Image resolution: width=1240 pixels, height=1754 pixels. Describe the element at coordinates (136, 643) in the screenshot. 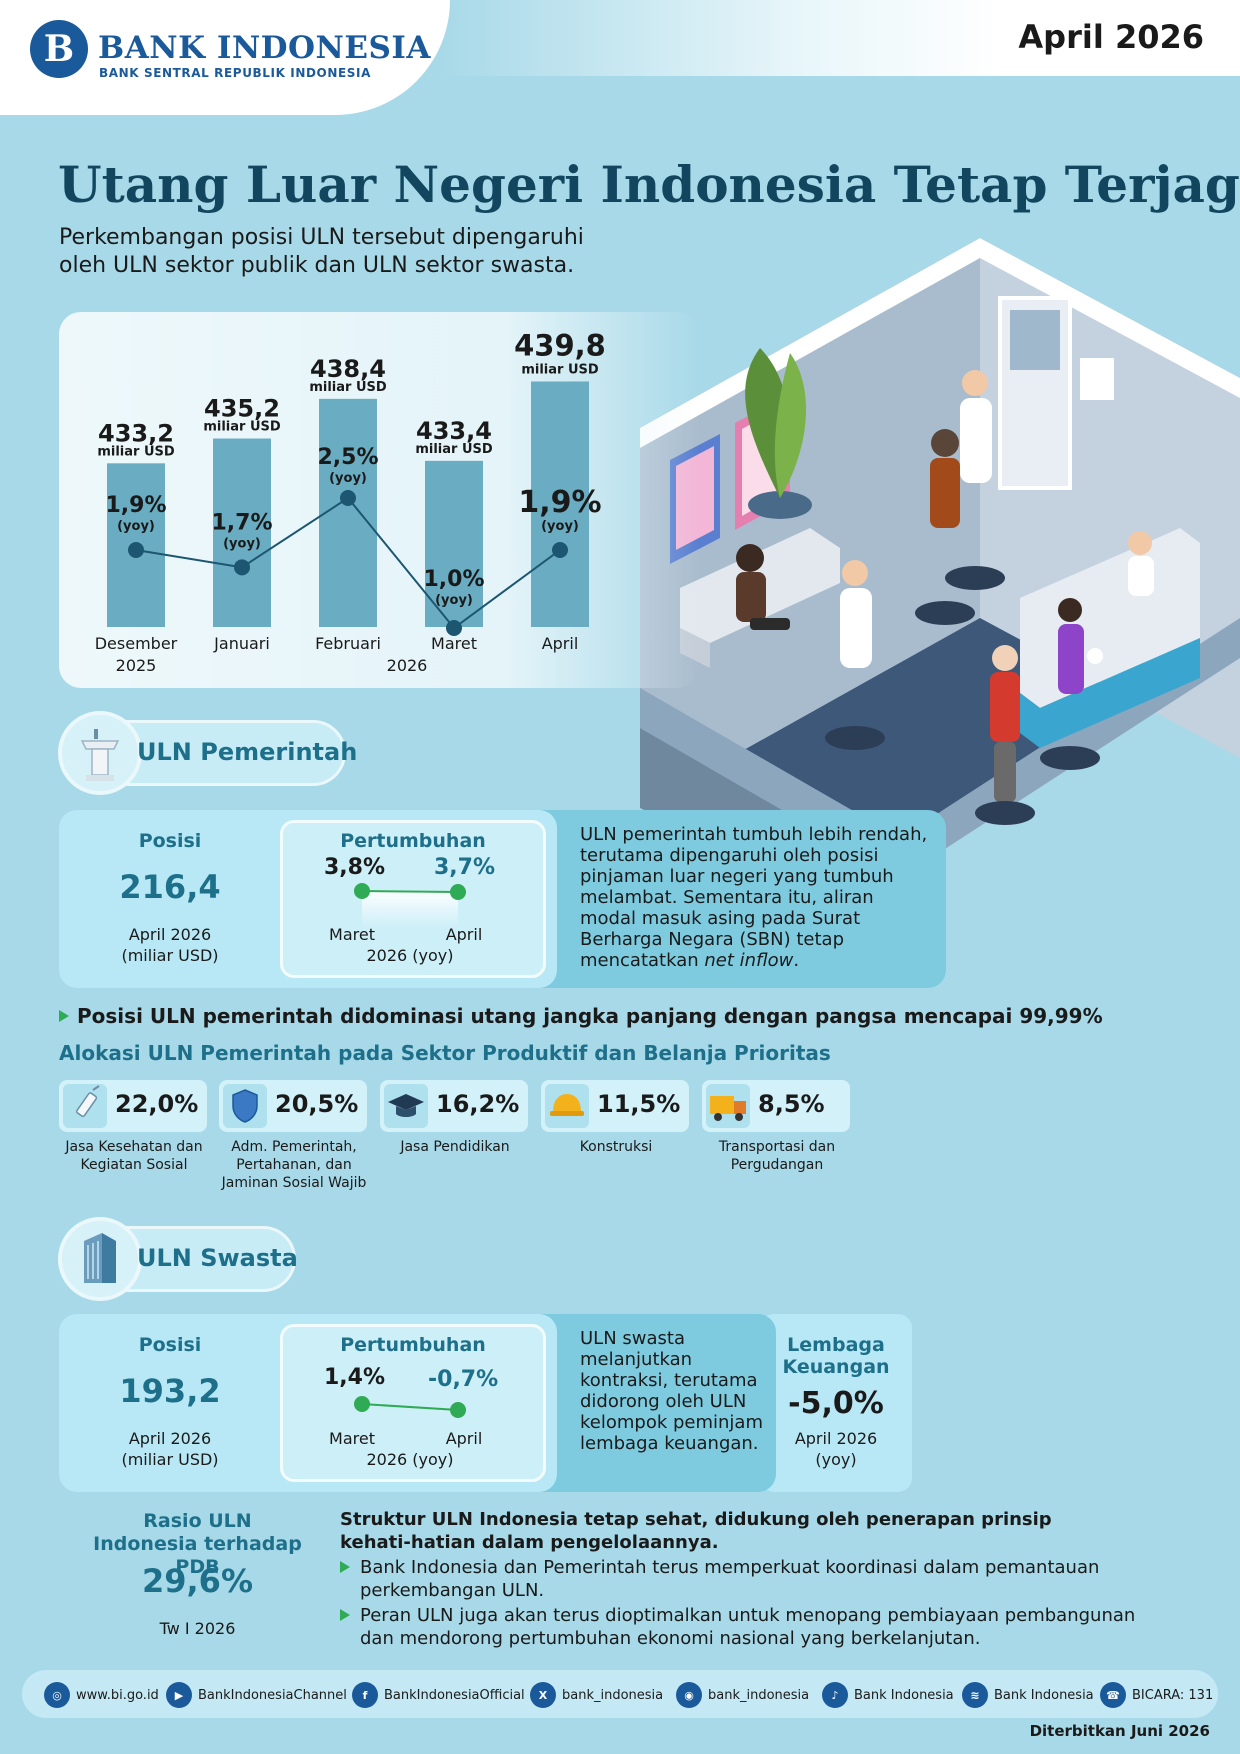

I see `x-tick-label: Desember` at that location.